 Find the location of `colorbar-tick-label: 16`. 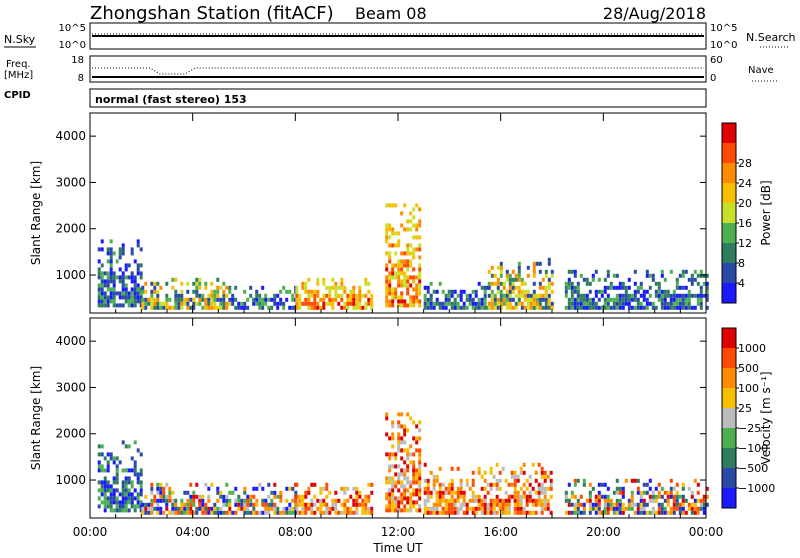

colorbar-tick-label: 16 is located at coordinates (745, 223).